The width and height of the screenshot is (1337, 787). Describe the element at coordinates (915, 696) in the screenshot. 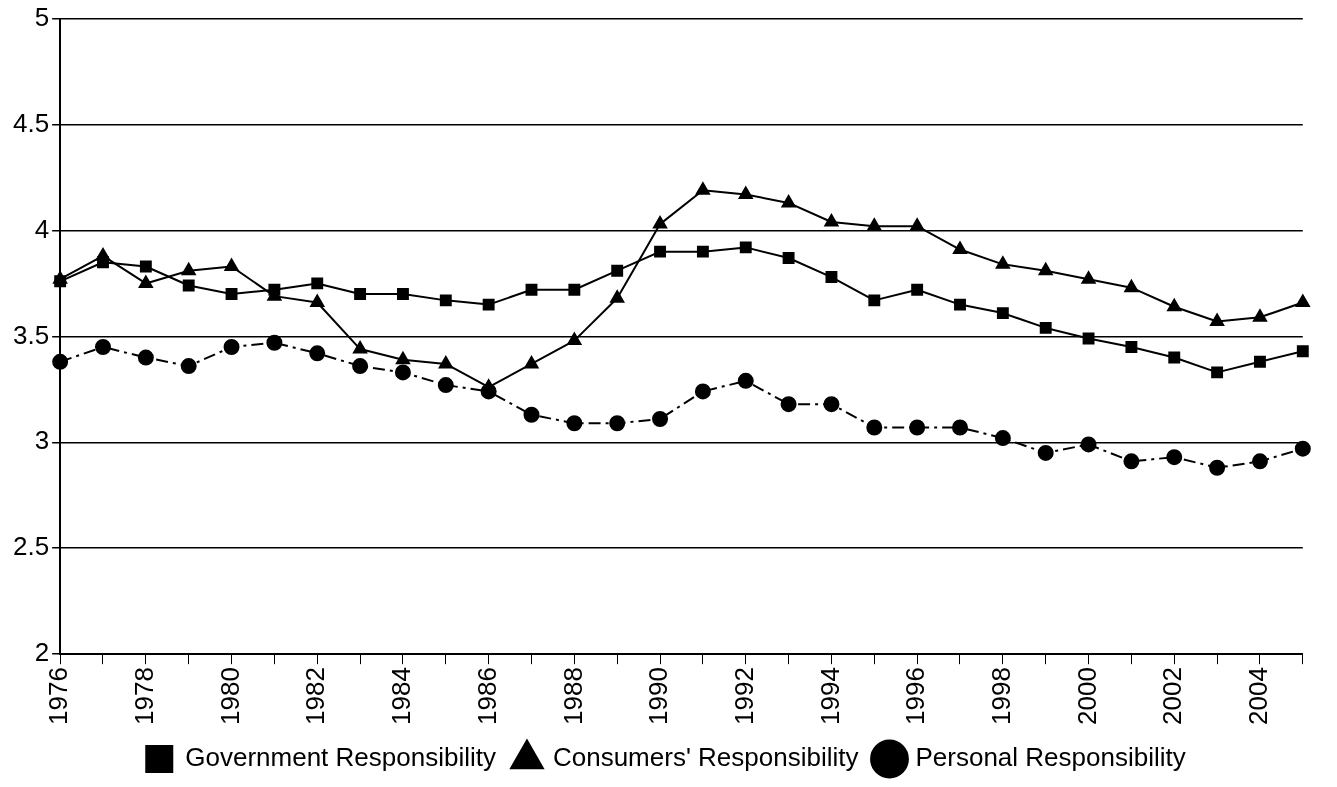

I see `x-tick-label: 1996` at that location.